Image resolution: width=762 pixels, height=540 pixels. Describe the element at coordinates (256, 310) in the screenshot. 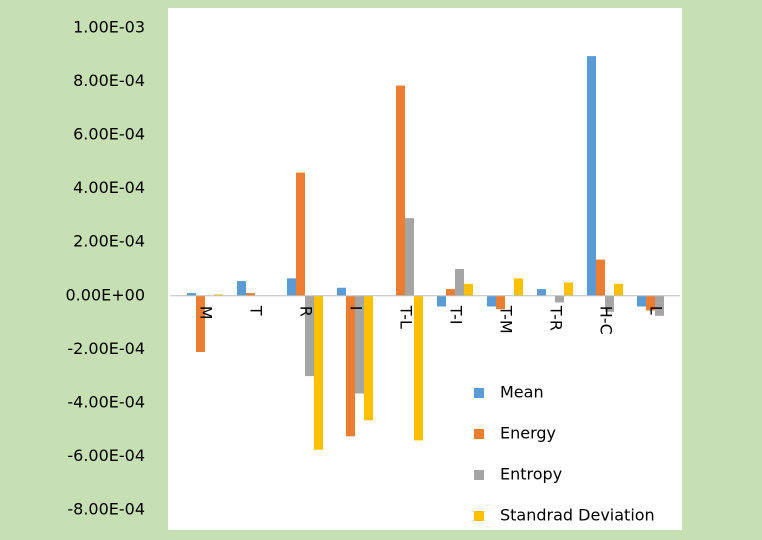

I see `x-tick-label: T` at that location.